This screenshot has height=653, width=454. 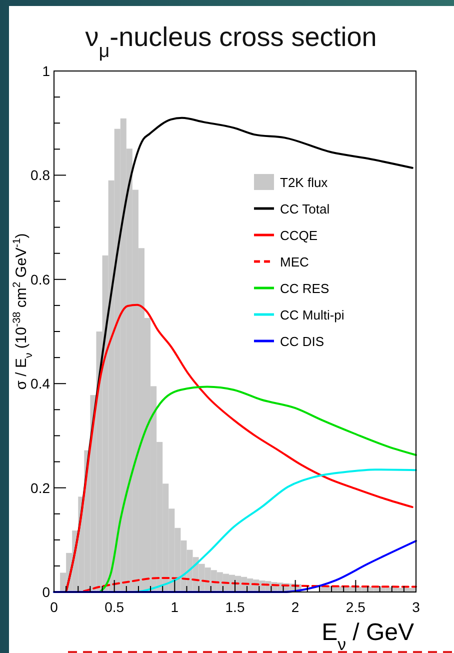 What do you see at coordinates (114, 607) in the screenshot?
I see `x-tick-label: 0.5` at bounding box center [114, 607].